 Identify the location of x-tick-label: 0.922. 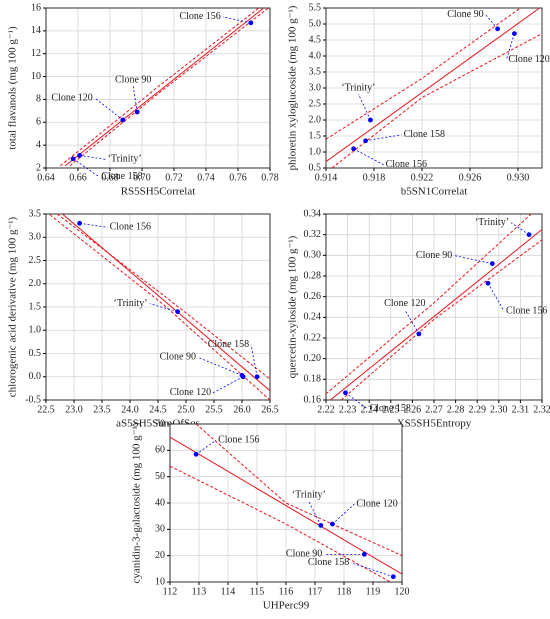
(422, 177).